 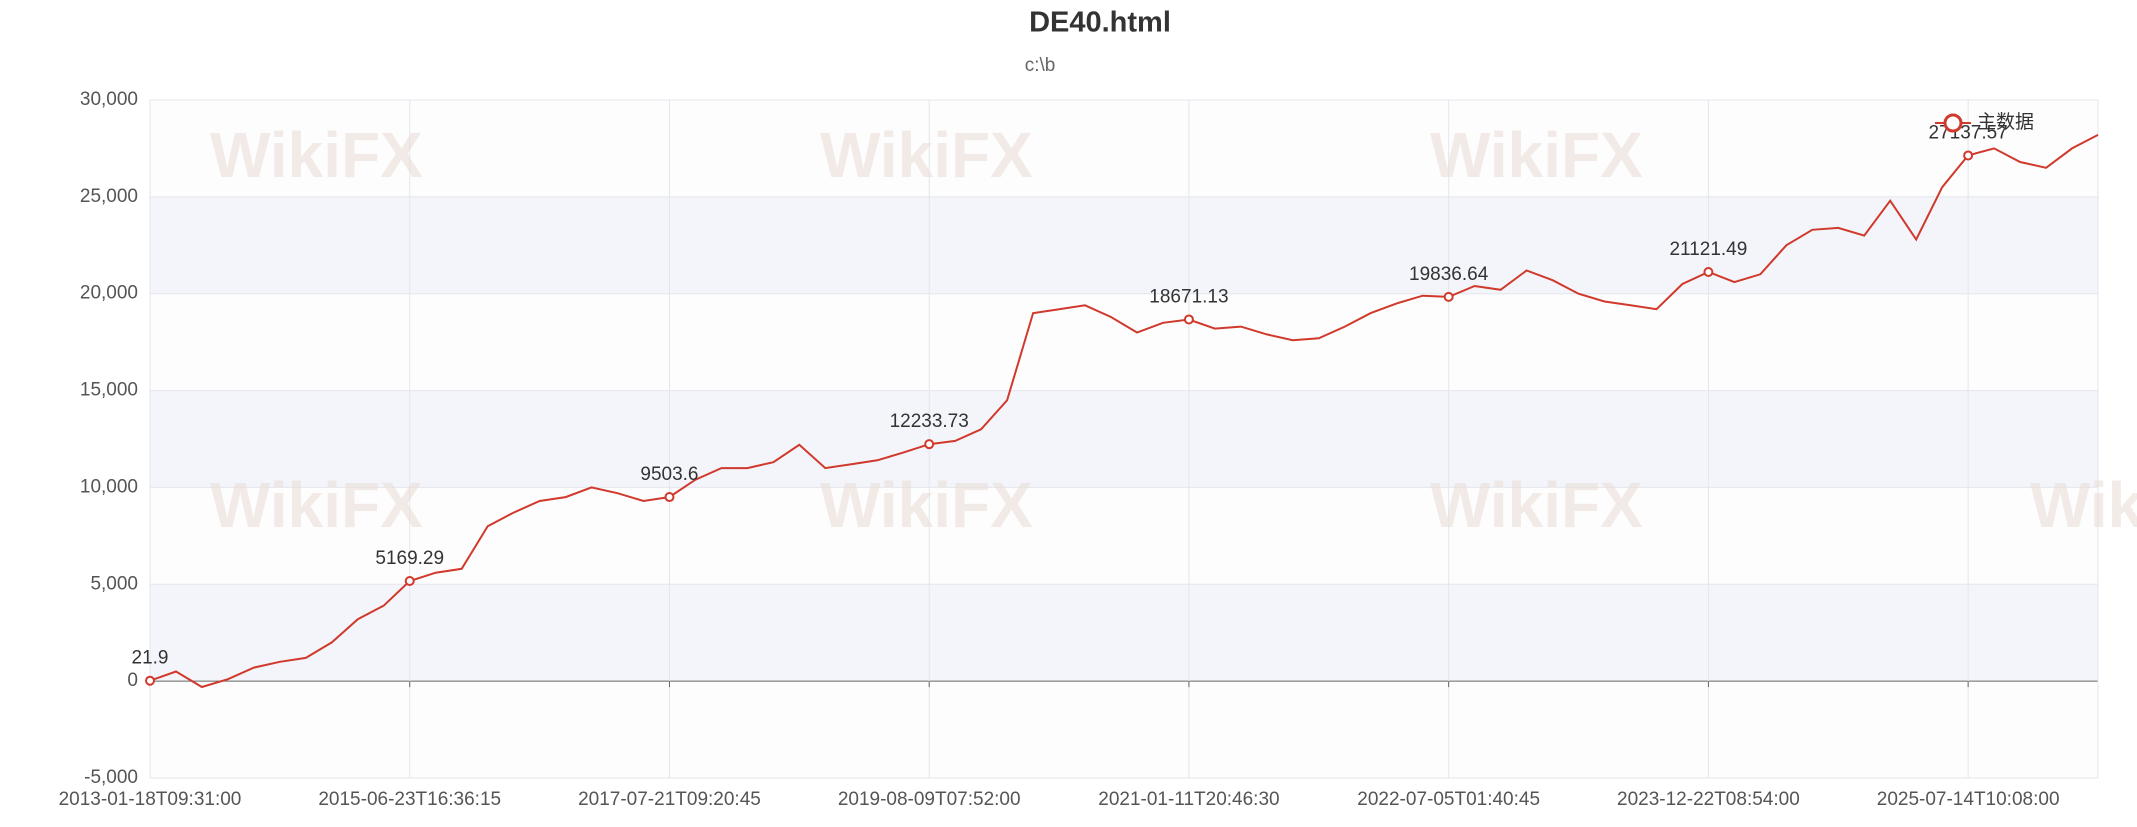 What do you see at coordinates (150, 799) in the screenshot?
I see `x-tick-label: 2013-01-18T09:31:00` at bounding box center [150, 799].